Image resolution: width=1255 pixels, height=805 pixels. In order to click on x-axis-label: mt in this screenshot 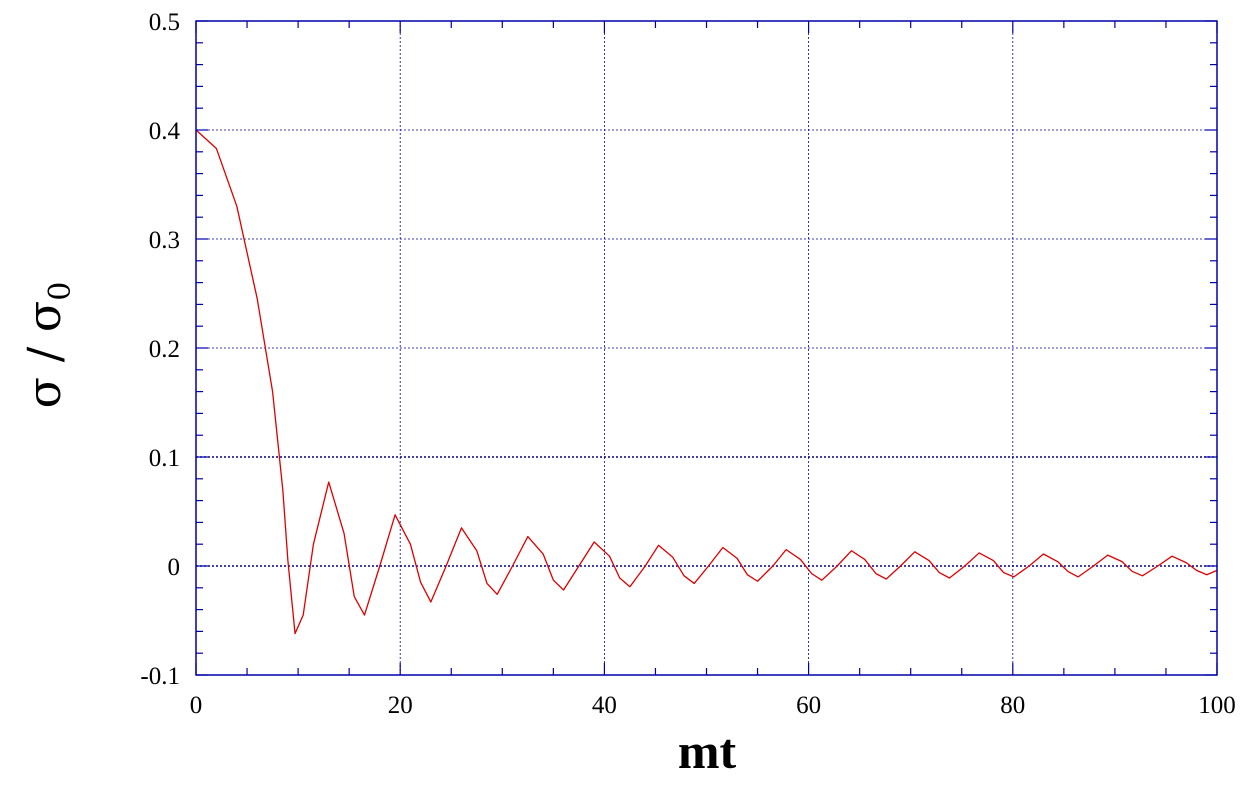, I will do `click(707, 751)`.